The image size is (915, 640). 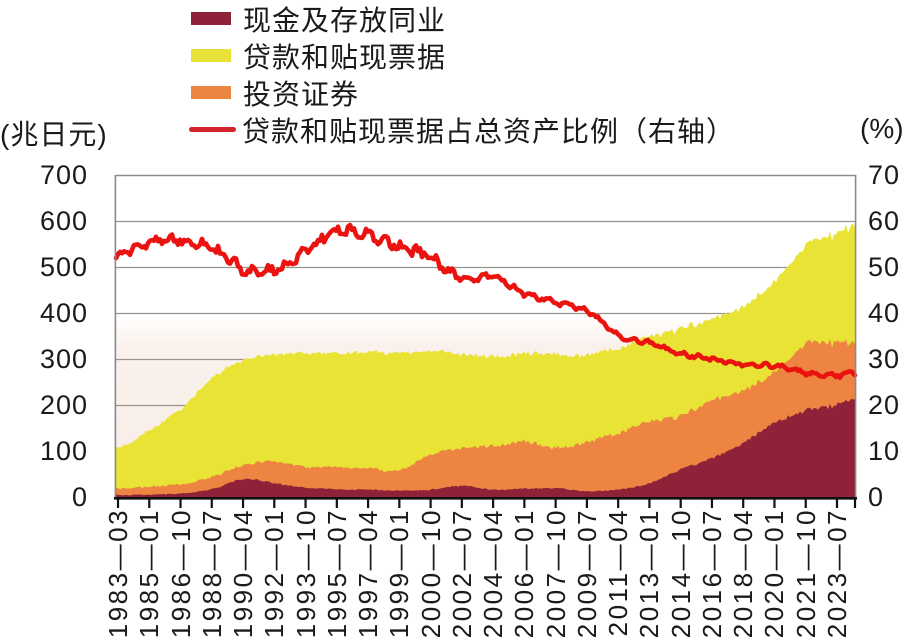 I want to click on x-axis-label: 1993—10, so click(x=305, y=573).